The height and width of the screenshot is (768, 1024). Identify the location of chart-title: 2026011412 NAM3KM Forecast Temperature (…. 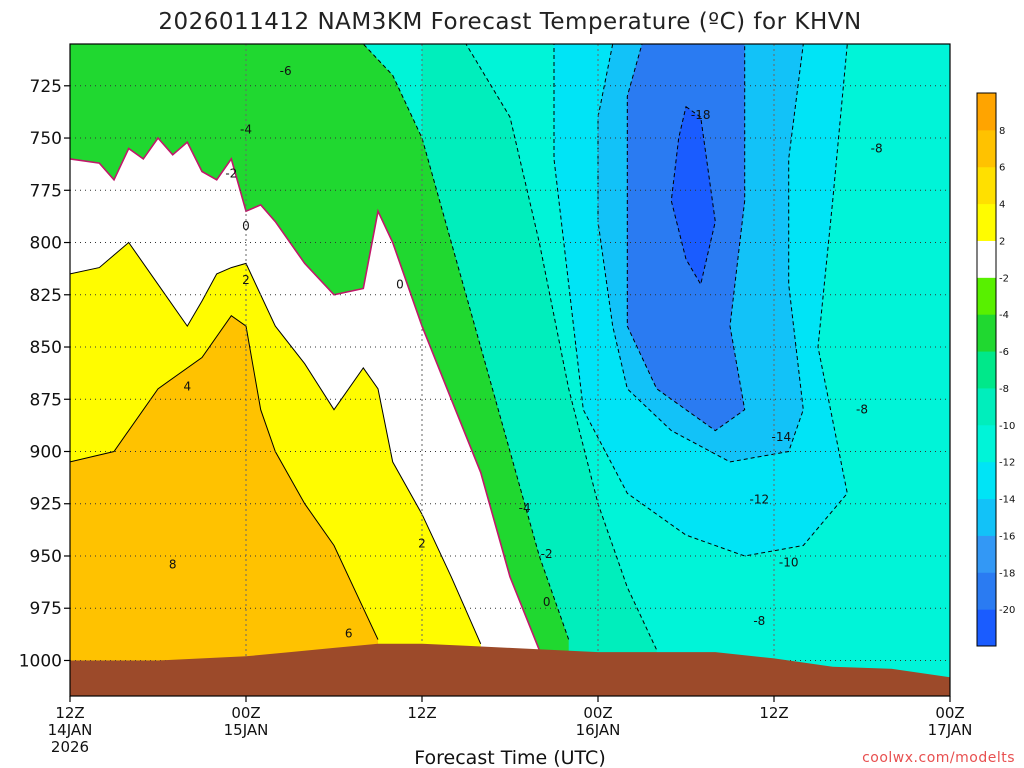
(509, 22).